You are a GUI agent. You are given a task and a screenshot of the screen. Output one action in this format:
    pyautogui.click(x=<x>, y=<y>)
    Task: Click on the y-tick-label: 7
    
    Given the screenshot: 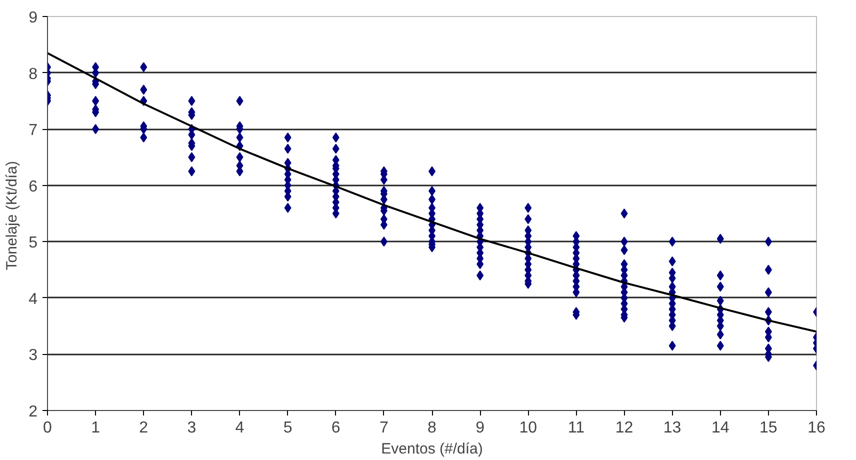 What is the action you would take?
    pyautogui.click(x=33, y=131)
    